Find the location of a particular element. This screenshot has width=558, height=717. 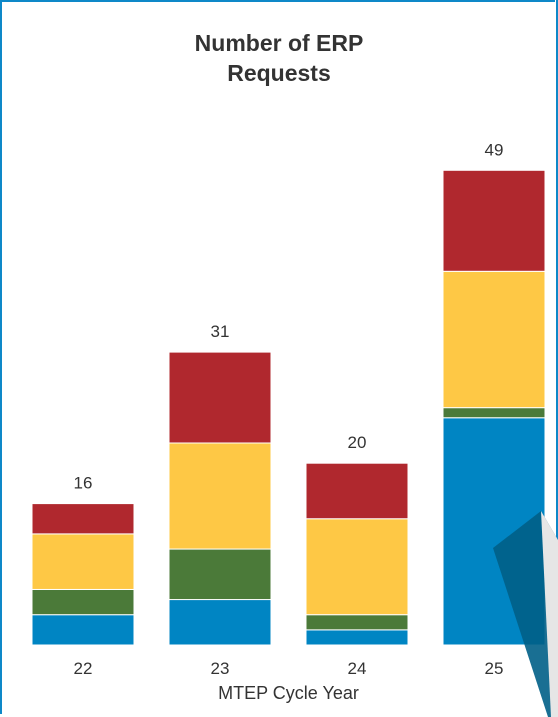

background-decoration is located at coordinates (525, 614).